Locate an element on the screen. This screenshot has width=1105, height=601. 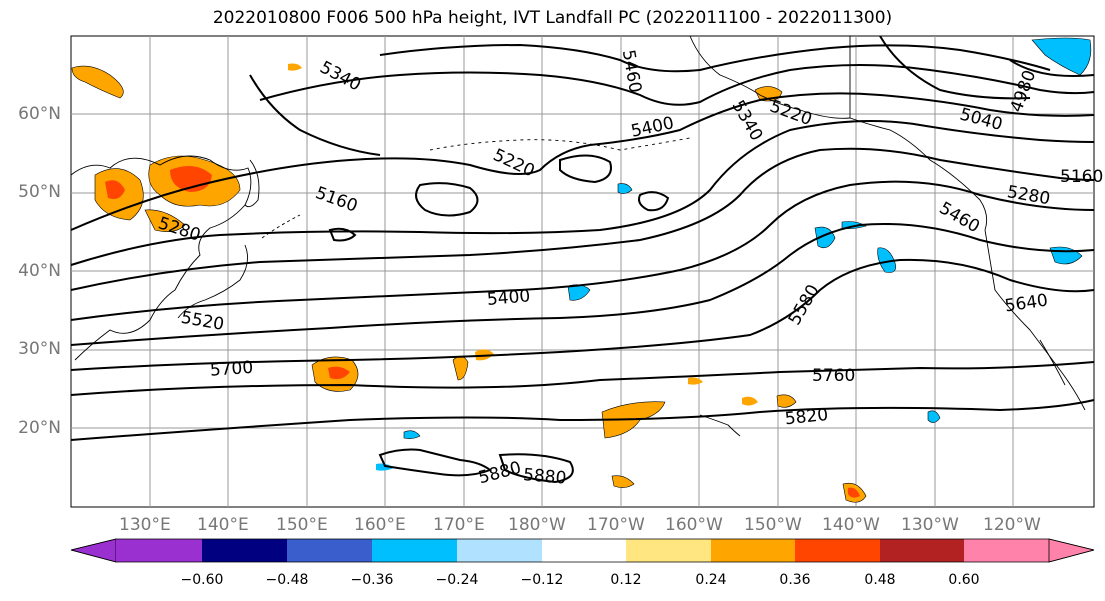
lon-label: 150°E is located at coordinates (302, 525).